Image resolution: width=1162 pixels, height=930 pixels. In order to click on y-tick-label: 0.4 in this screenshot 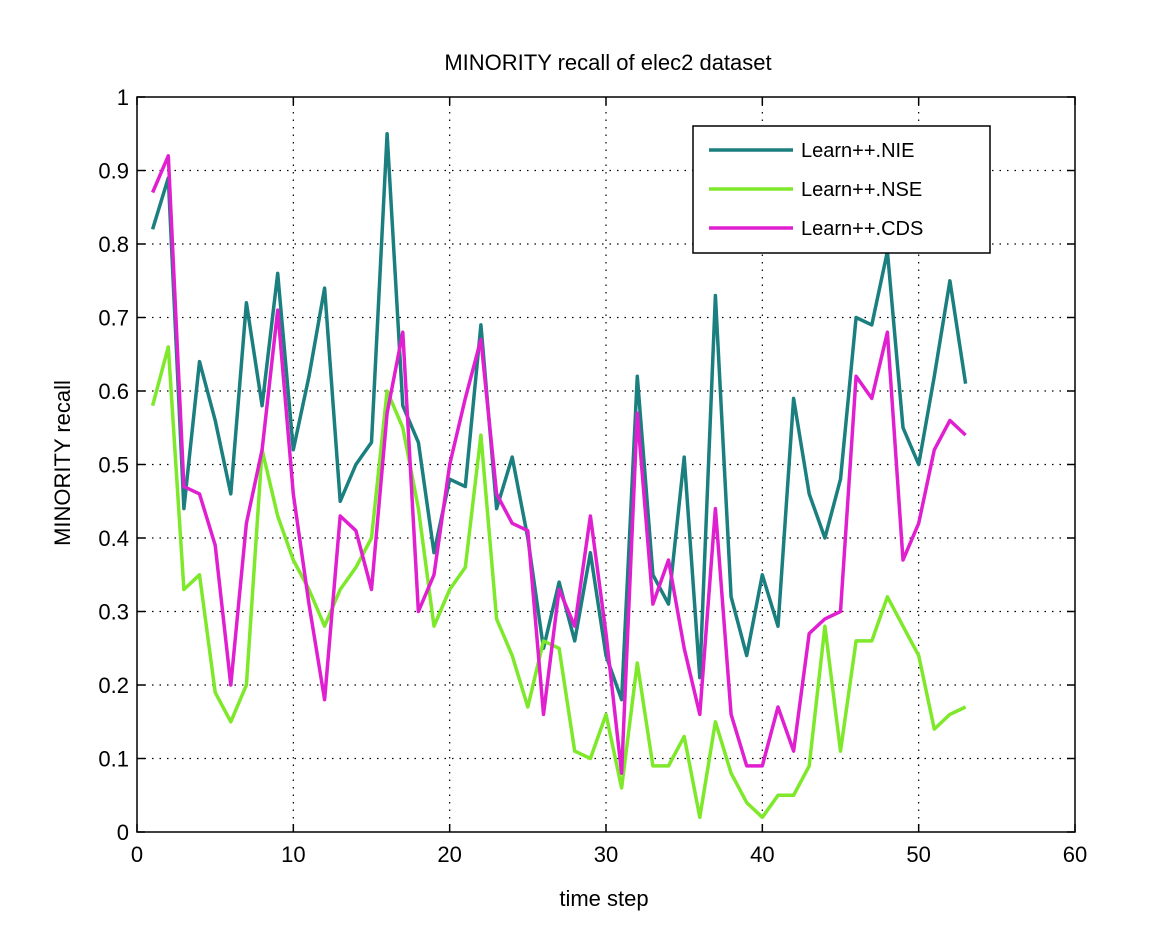, I will do `click(113, 538)`.